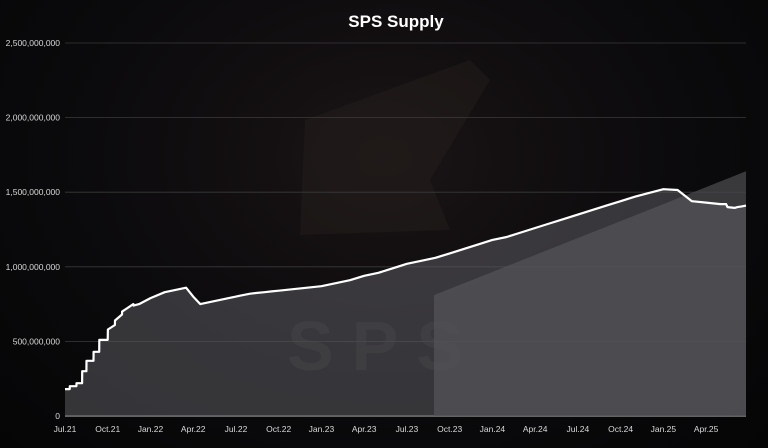 The height and width of the screenshot is (448, 768). I want to click on xtick-label-6: Jan.23, so click(322, 429).